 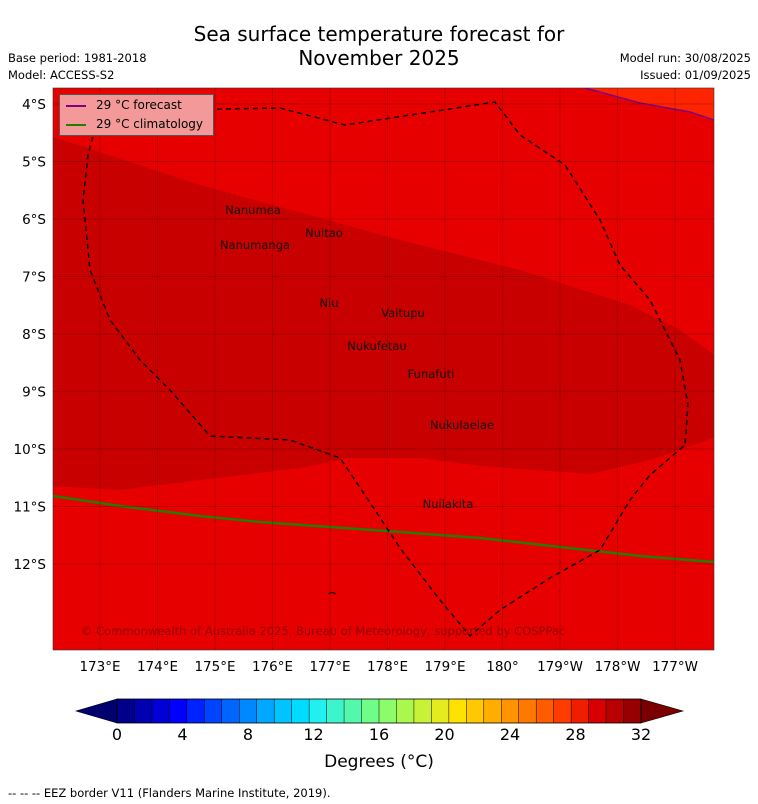 I want to click on model-run: Model run: 30/08/2025, so click(x=685, y=58).